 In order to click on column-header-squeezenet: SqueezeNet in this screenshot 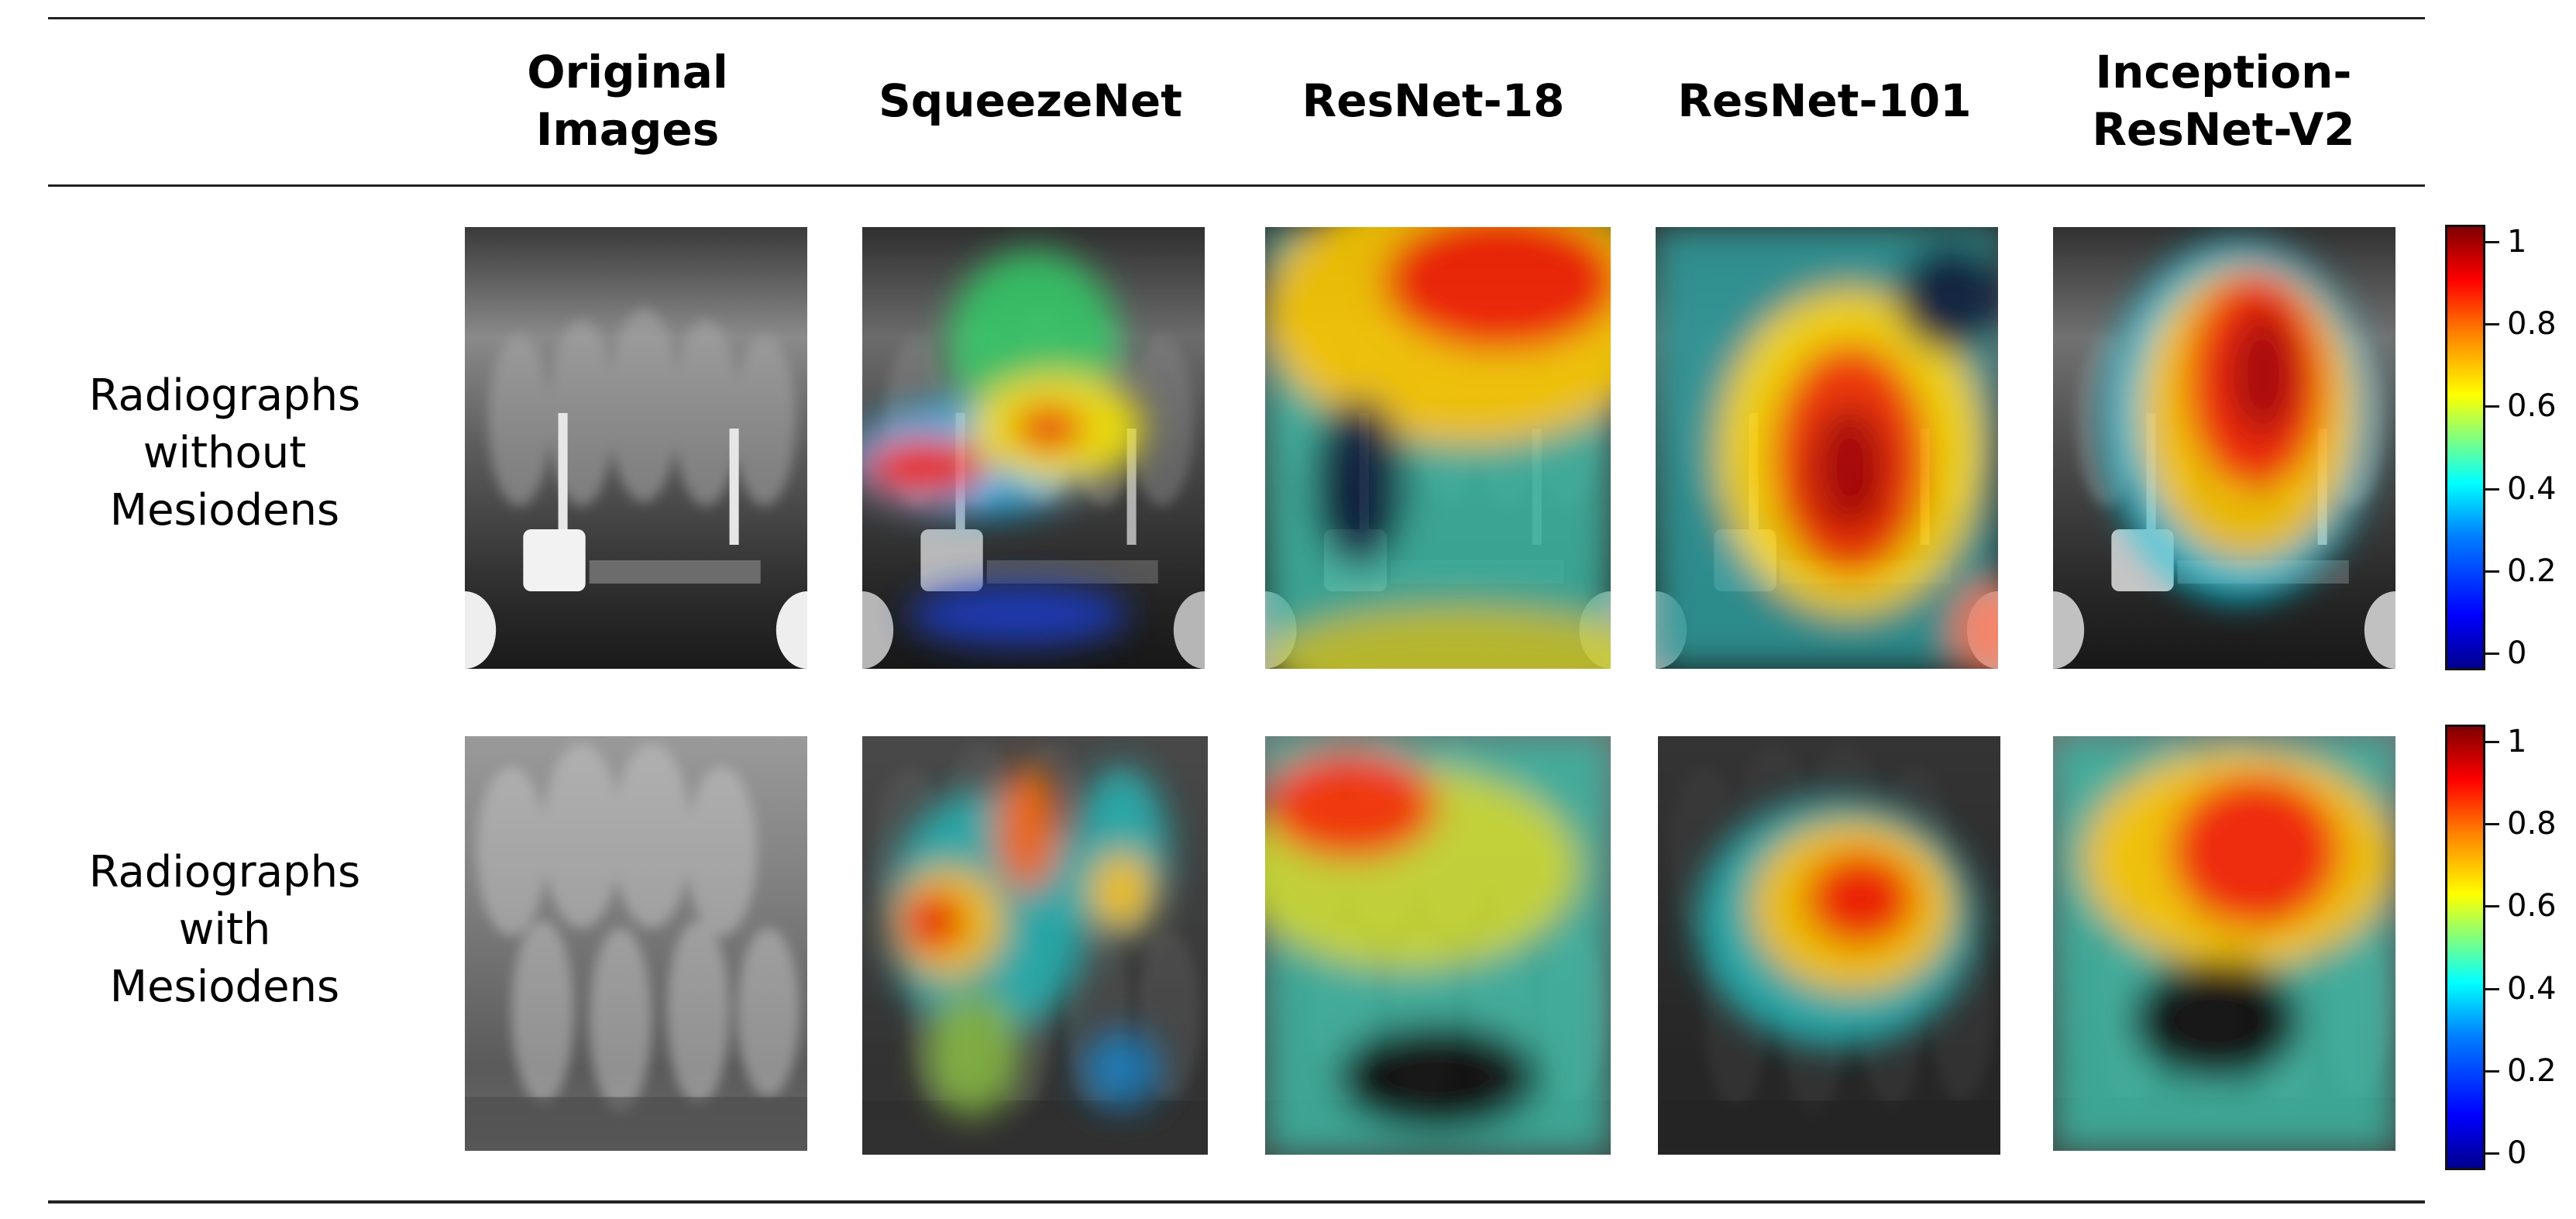, I will do `click(1030, 100)`.